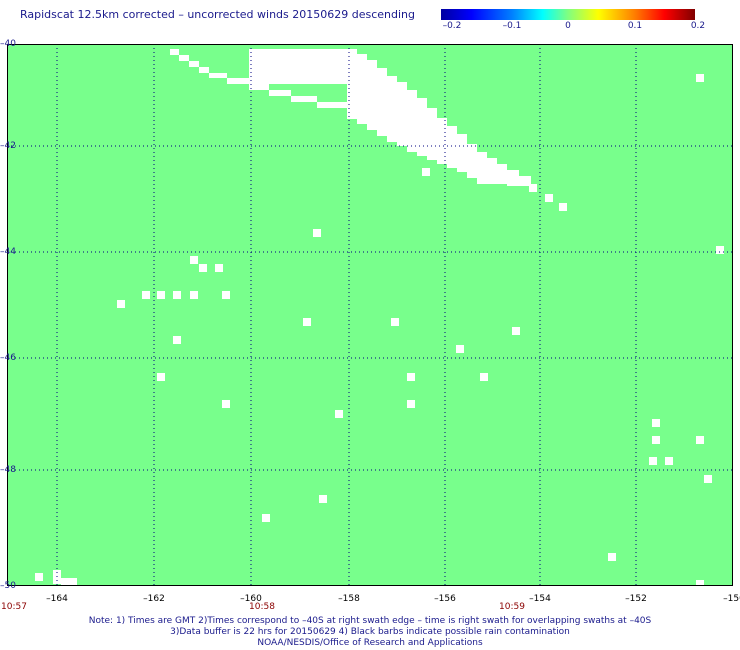 This screenshot has width=740, height=650. I want to click on lat-label: –40, so click(8, 44).